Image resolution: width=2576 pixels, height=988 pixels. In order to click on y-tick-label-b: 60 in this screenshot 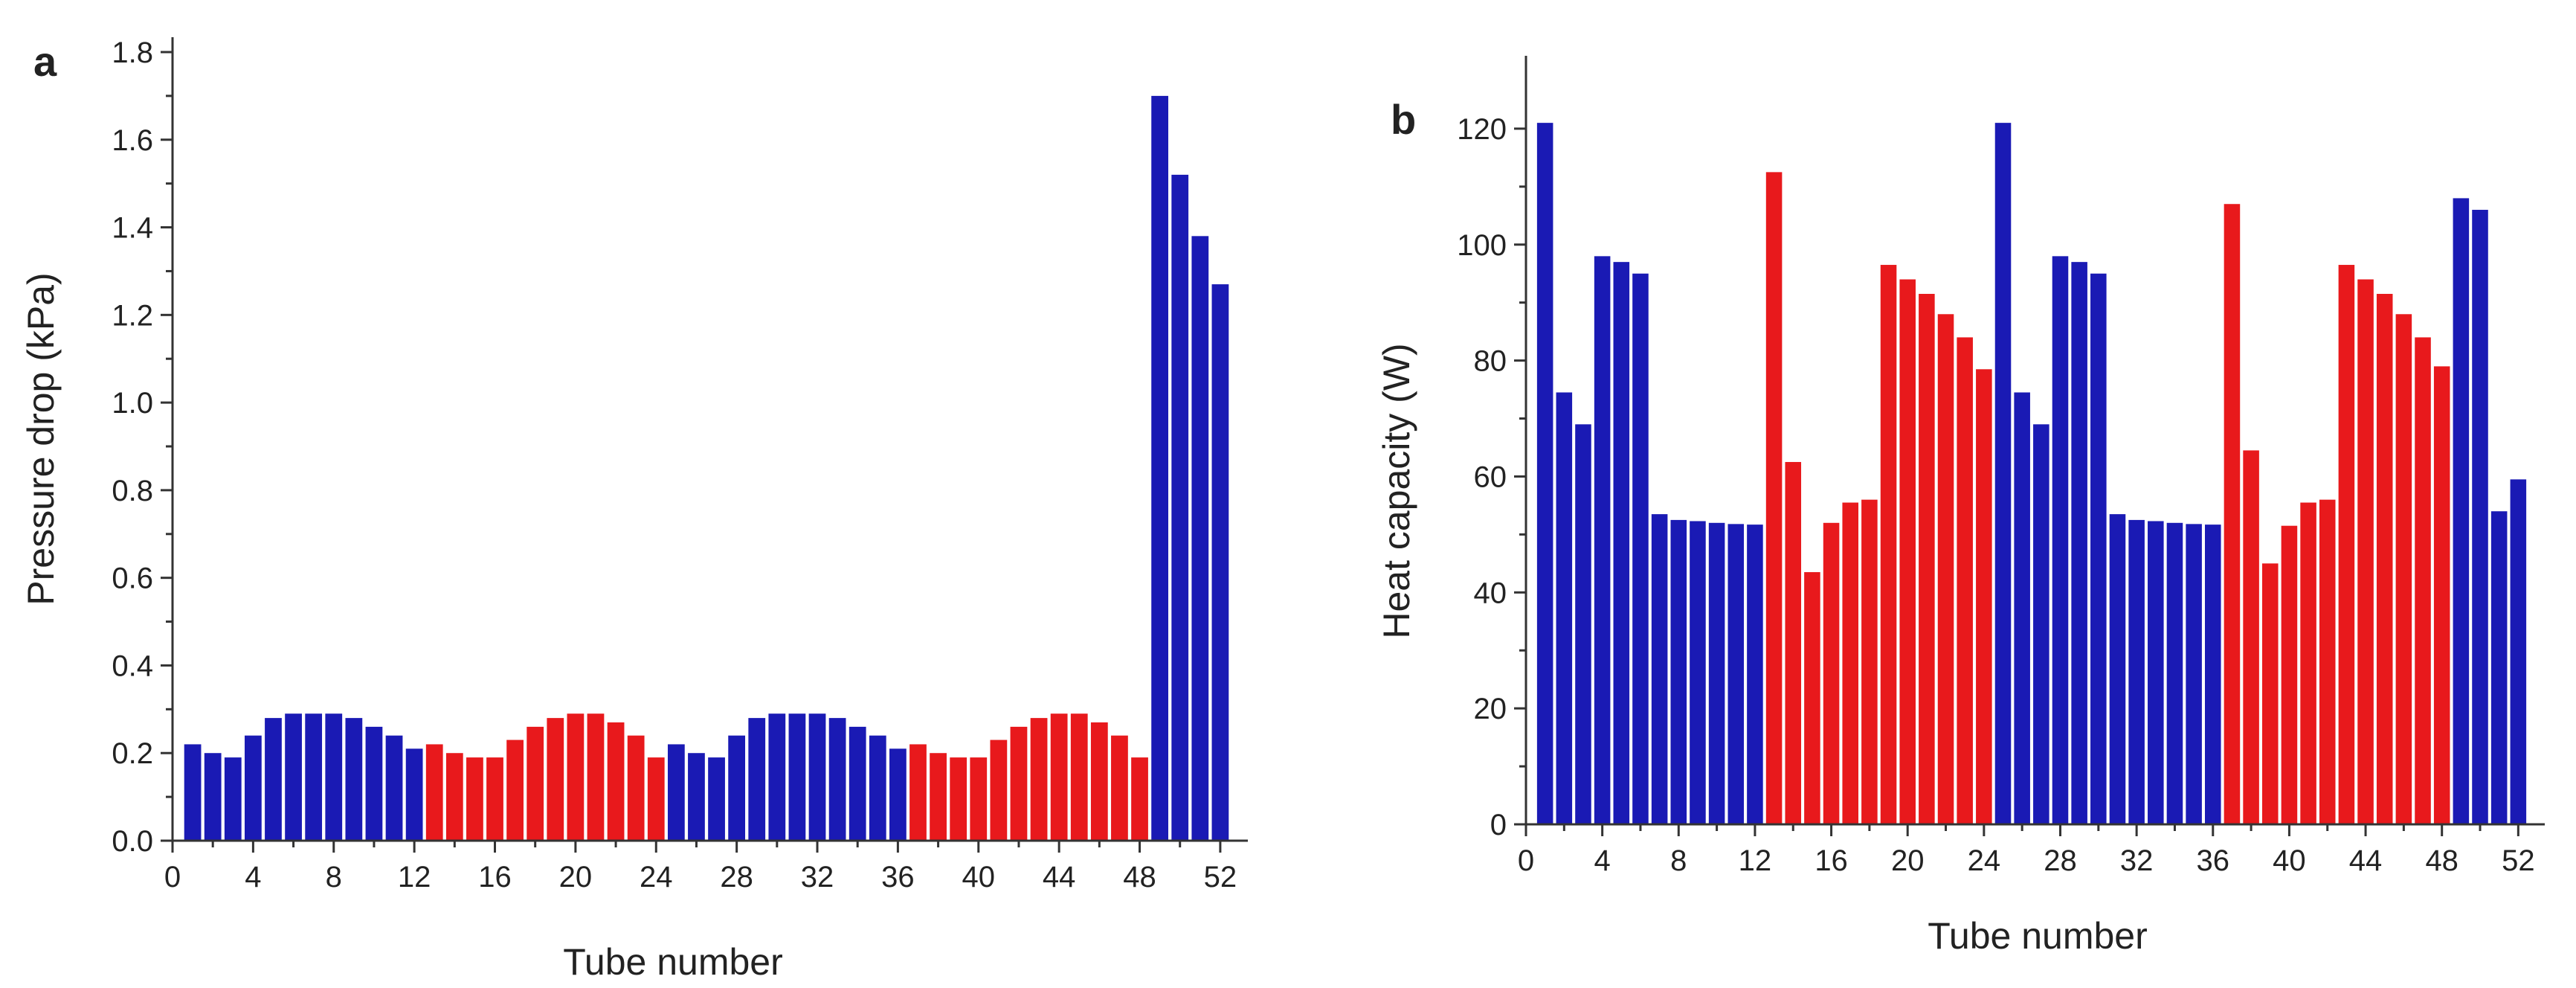, I will do `click(1490, 477)`.